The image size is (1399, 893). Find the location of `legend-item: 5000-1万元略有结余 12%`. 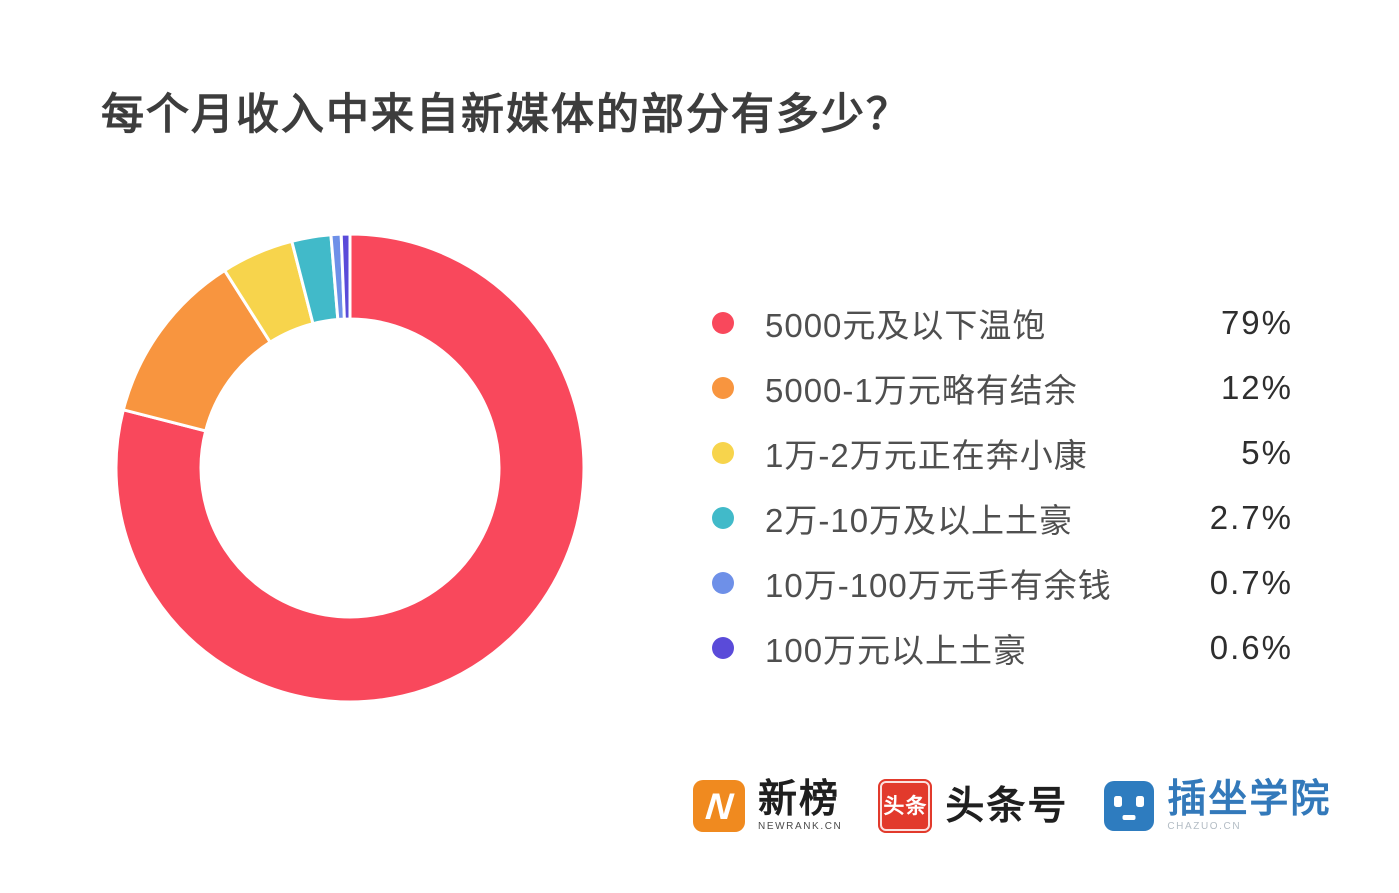

legend-item: 5000-1万元略有结余 12% is located at coordinates (1002, 389).